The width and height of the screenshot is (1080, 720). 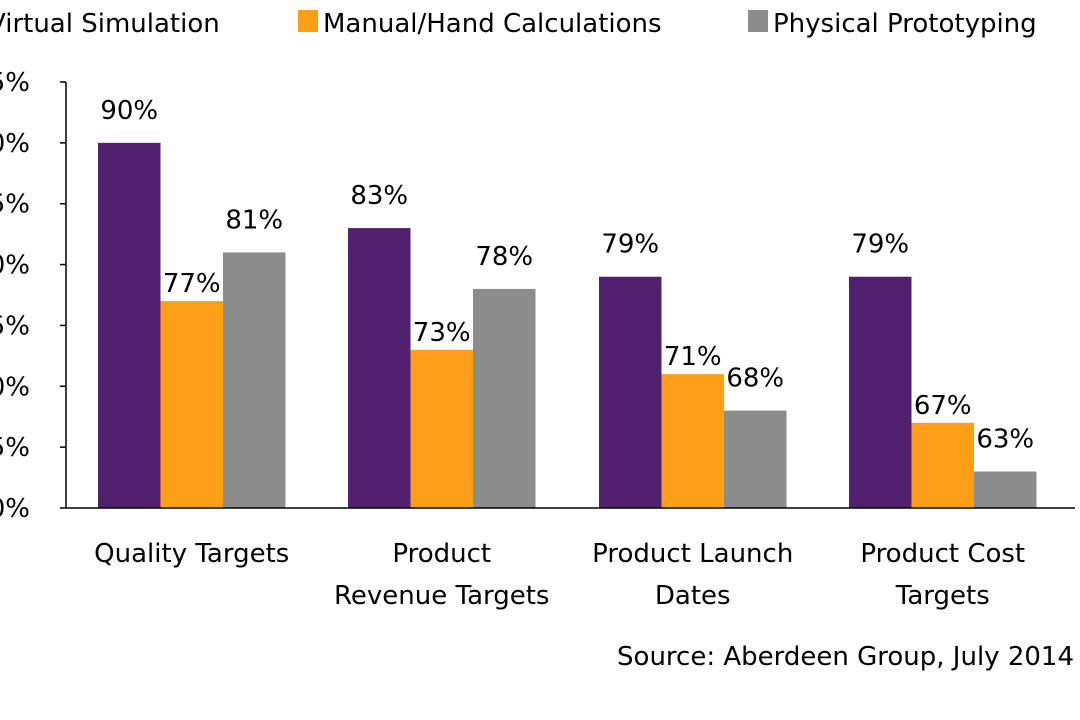 I want to click on y-axis: 60% 65% 70% 75% 80% 85% 90% 95%, so click(x=33, y=296).